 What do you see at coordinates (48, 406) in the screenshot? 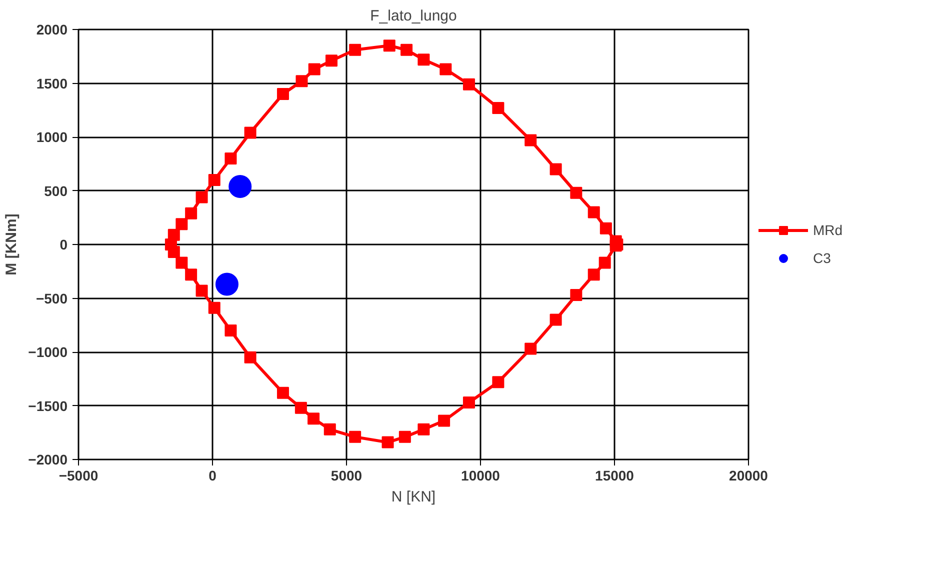
I see `y-tick-label: −1500` at bounding box center [48, 406].